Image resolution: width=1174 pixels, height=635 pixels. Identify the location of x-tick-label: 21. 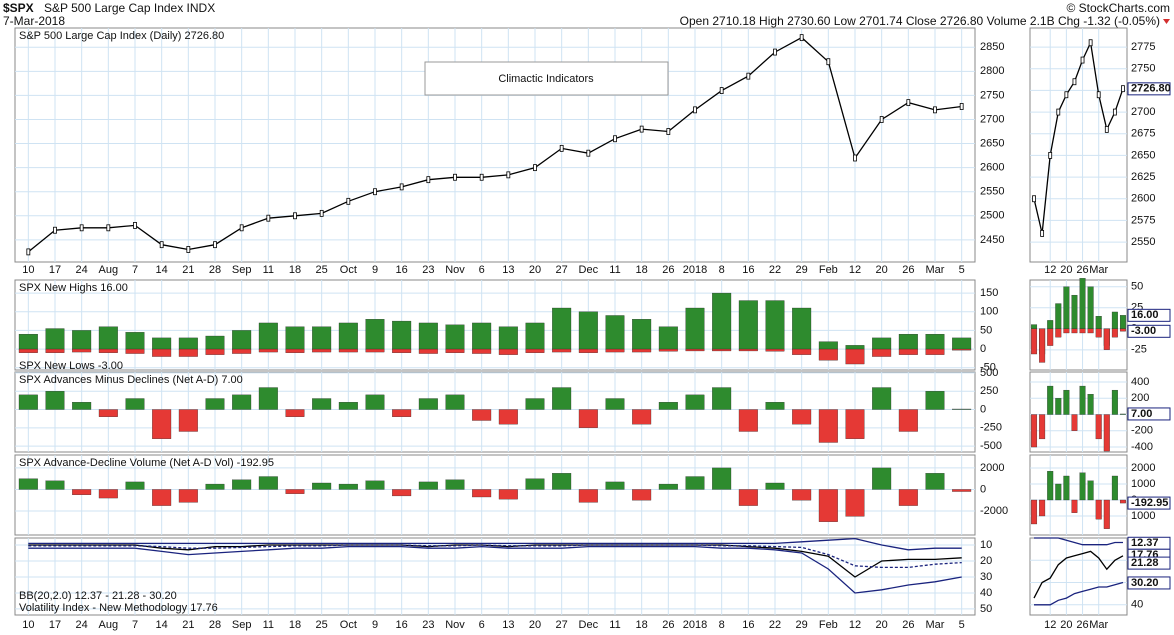
(188, 625).